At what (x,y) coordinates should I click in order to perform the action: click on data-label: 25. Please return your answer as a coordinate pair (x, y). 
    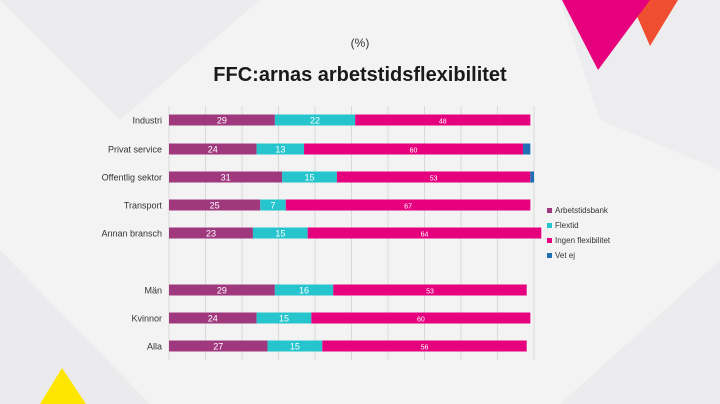
    Looking at the image, I should click on (215, 206).